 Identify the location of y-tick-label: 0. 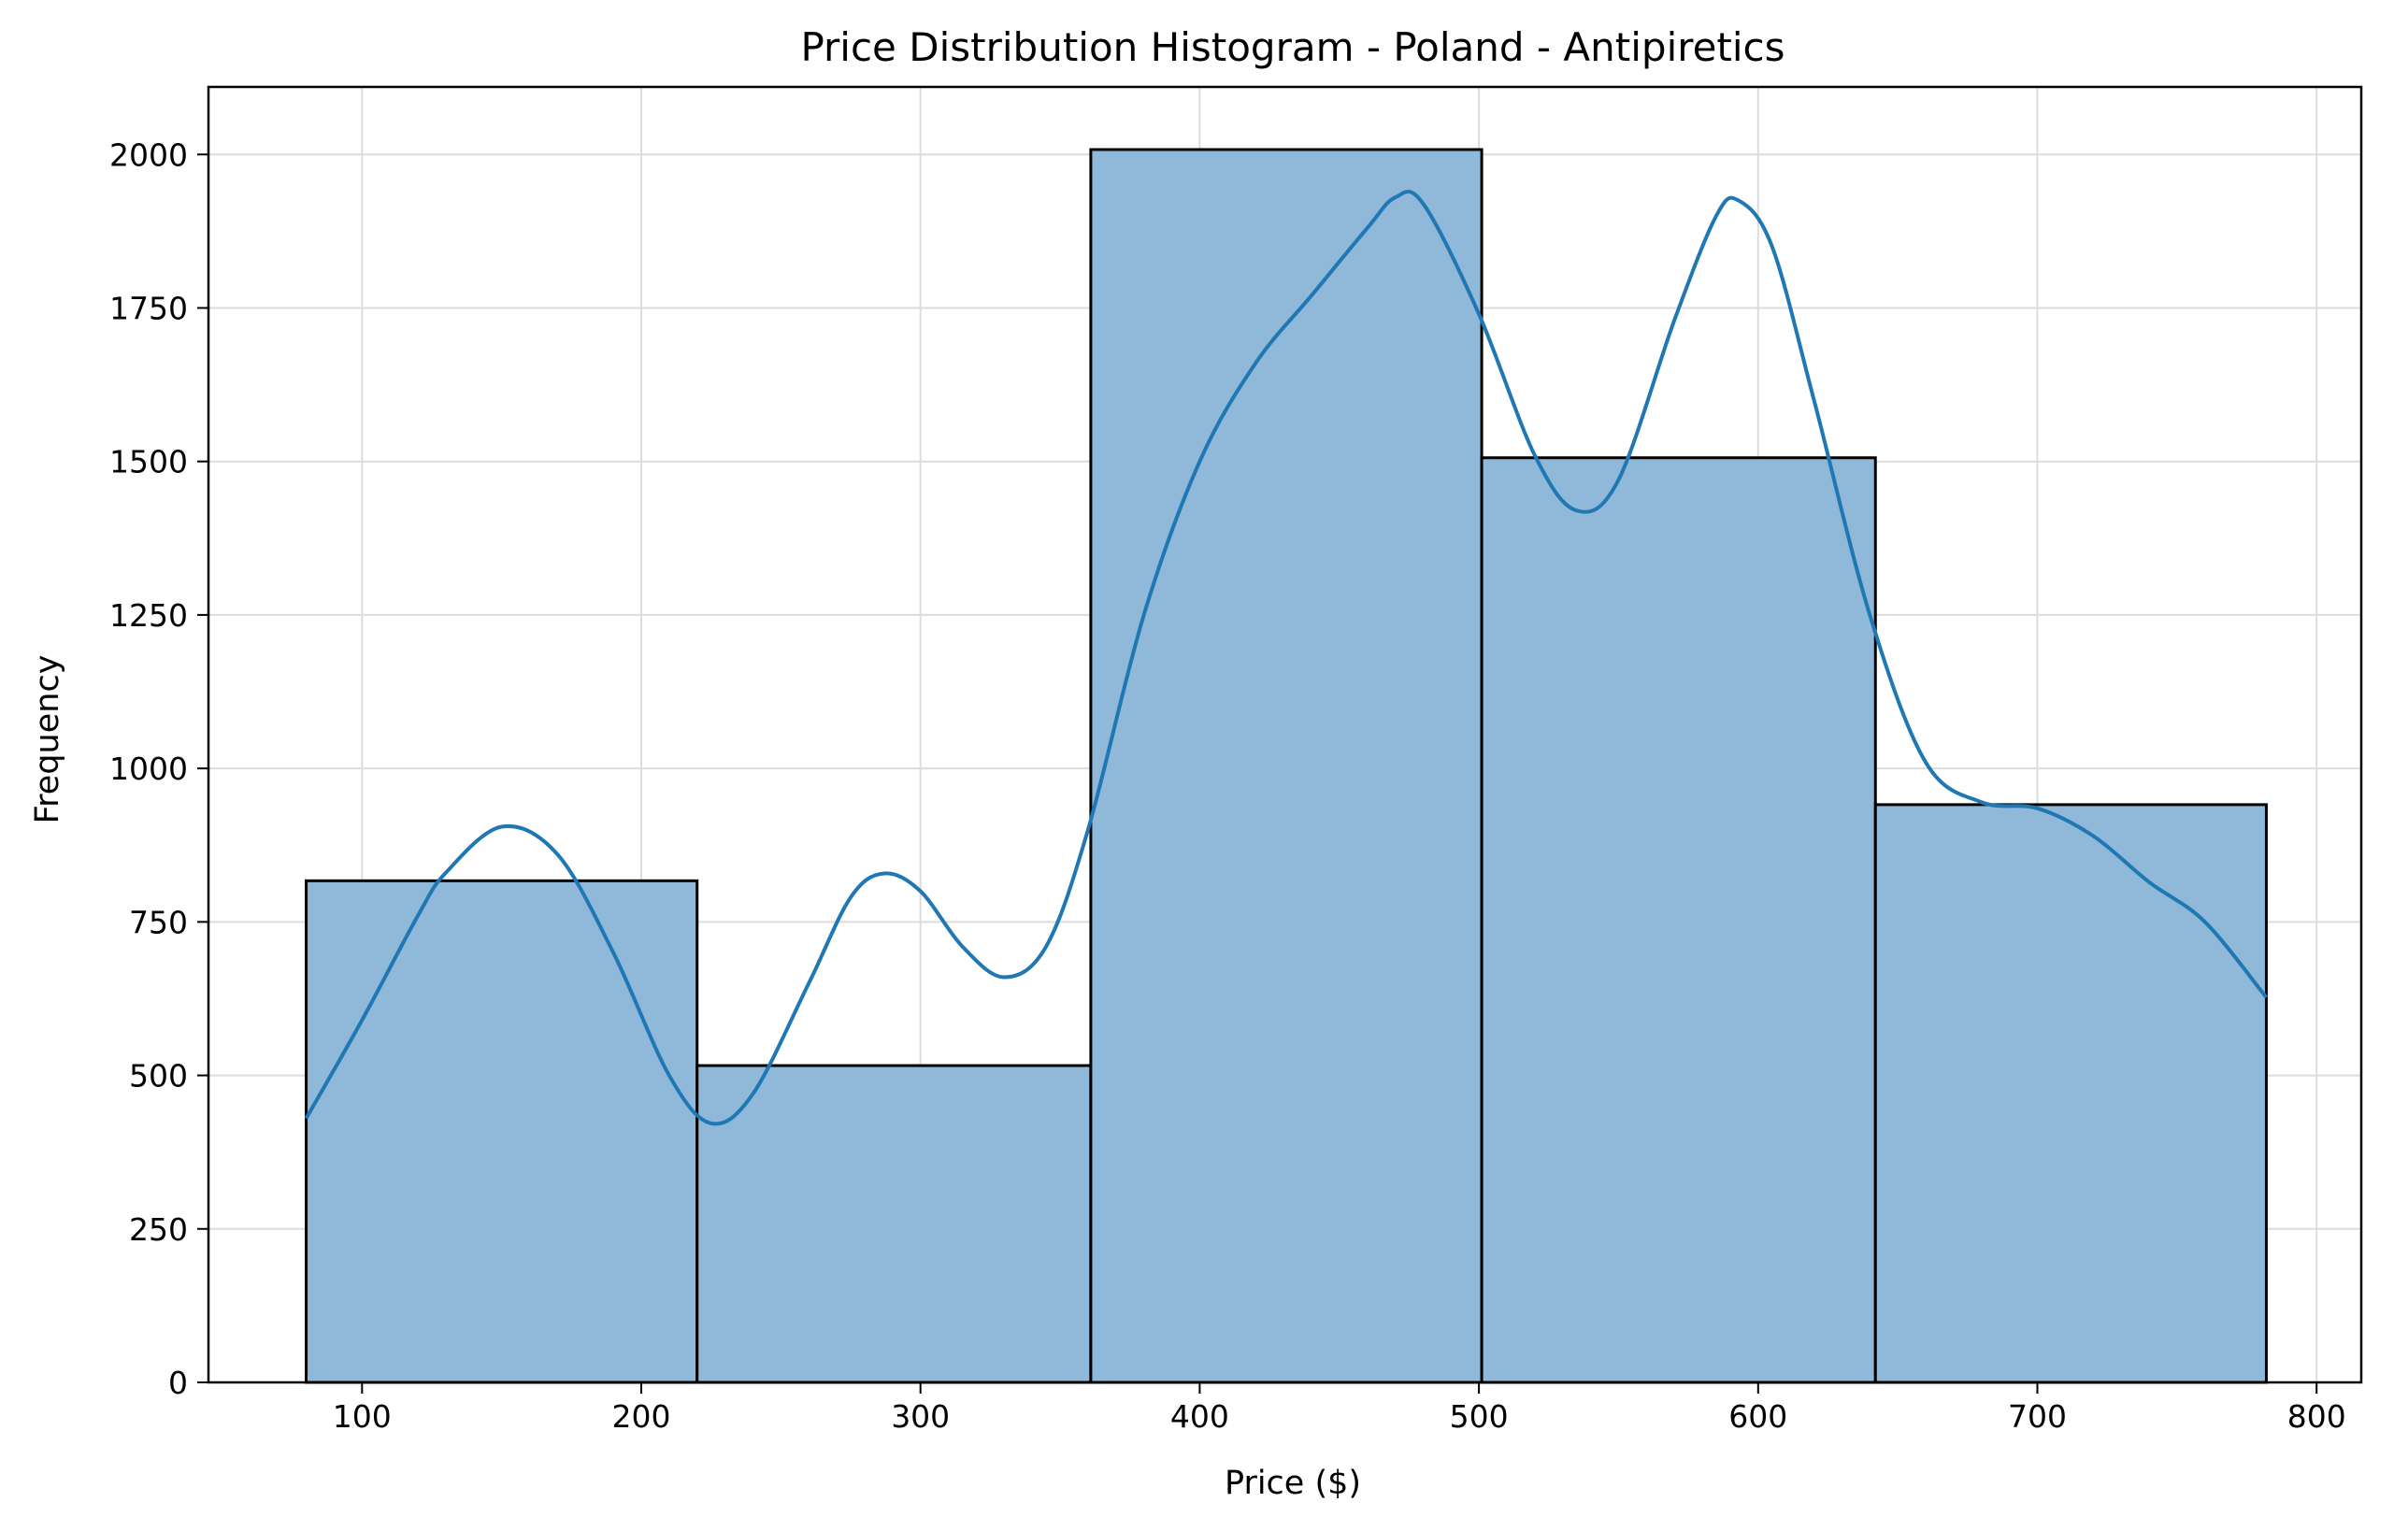
(178, 1383).